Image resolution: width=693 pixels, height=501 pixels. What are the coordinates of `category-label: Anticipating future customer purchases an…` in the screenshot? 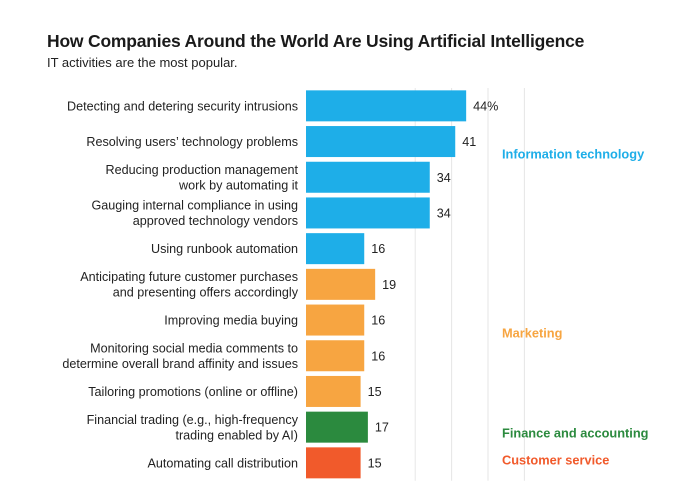 It's located at (189, 285).